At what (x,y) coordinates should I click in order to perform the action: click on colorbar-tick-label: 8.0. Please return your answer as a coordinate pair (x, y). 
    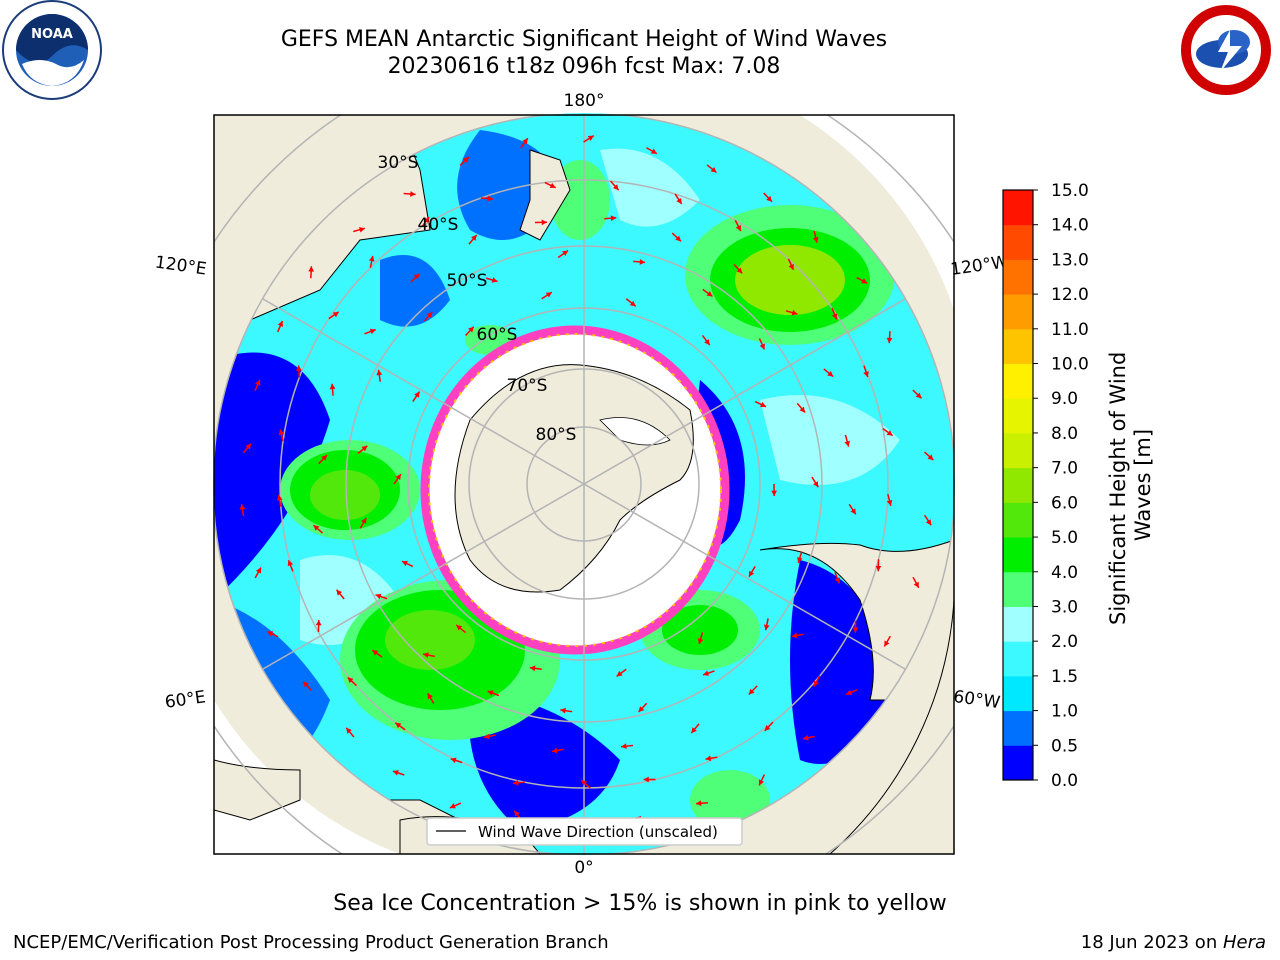
    Looking at the image, I should click on (1064, 434).